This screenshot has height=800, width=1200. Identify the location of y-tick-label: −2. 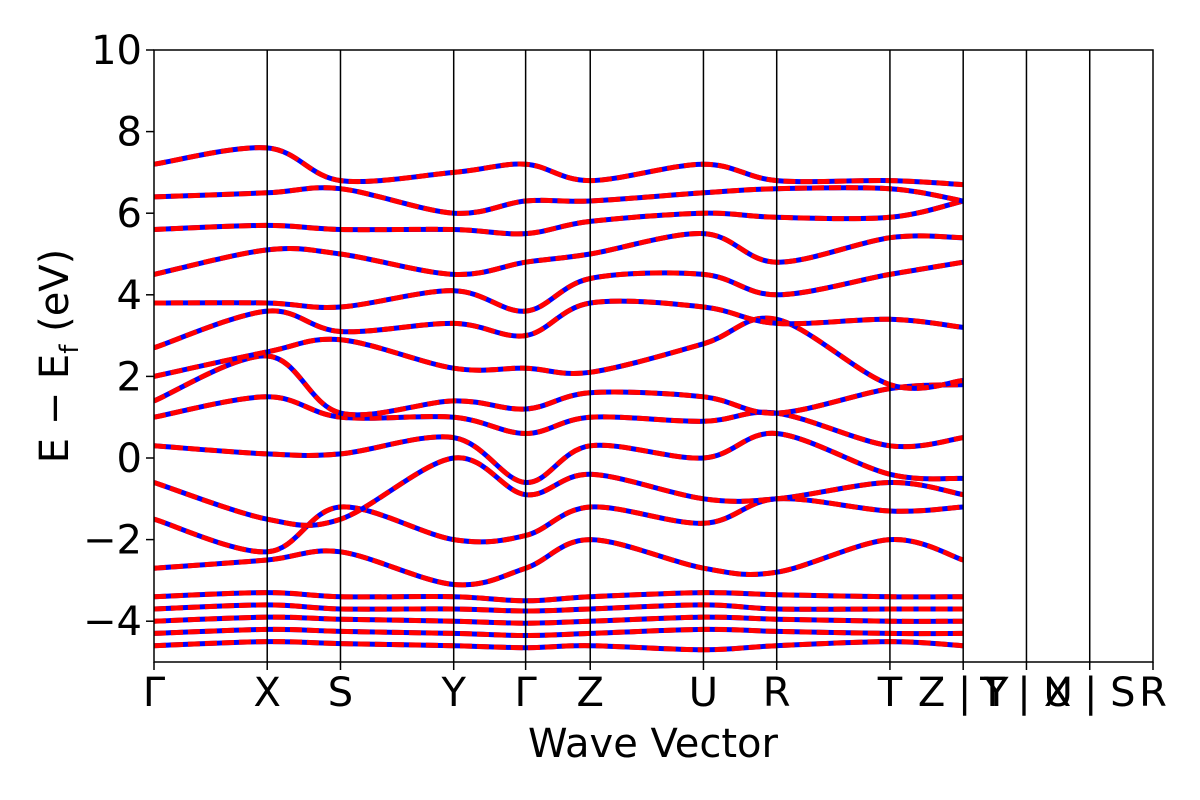
(112, 541).